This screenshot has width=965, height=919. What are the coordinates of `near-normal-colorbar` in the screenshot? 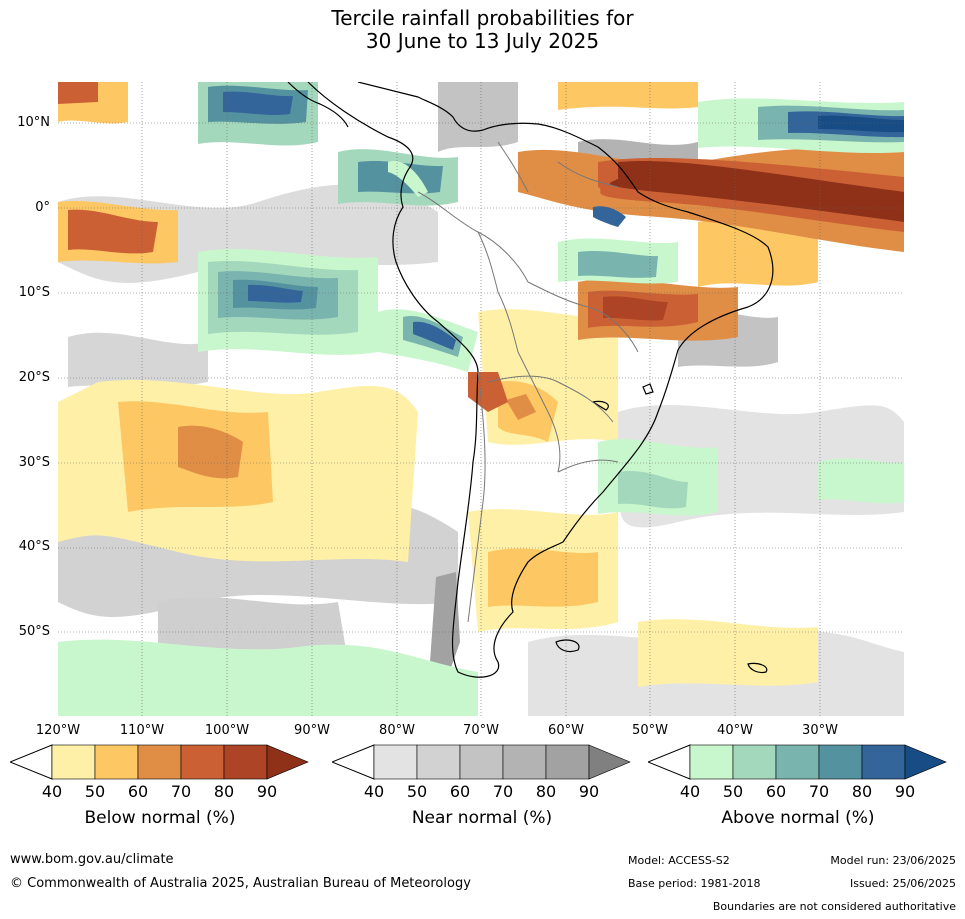 It's located at (481, 762).